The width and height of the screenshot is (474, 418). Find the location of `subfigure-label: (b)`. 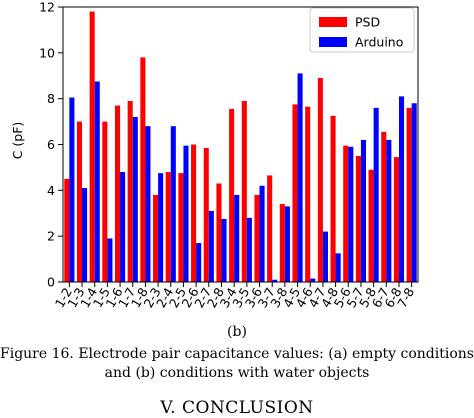

subfigure-label: (b) is located at coordinates (237, 332).